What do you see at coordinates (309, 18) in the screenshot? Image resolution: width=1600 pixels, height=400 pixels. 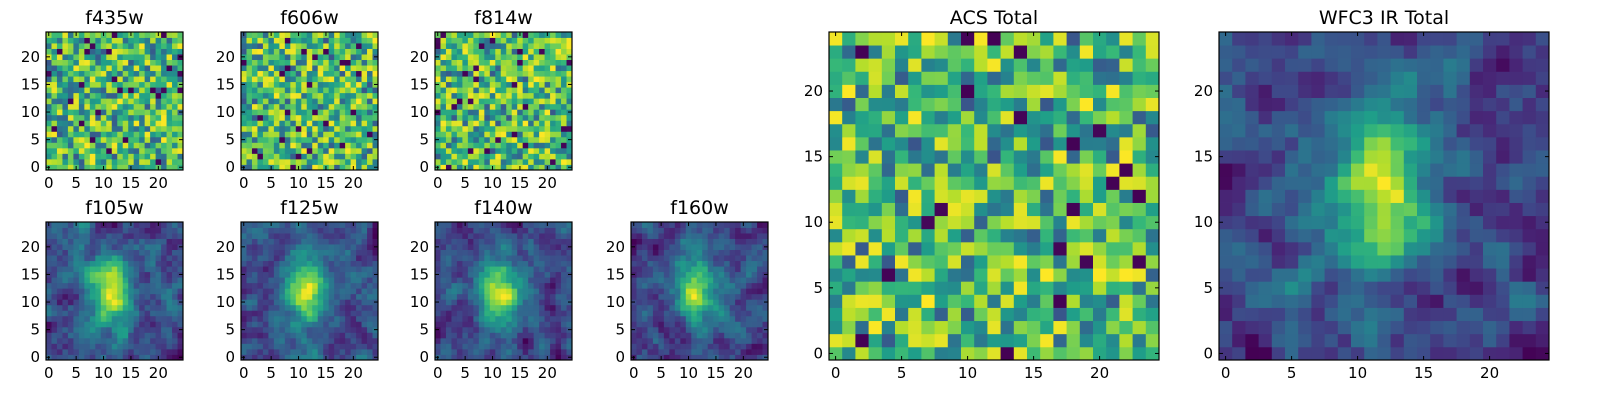 I see `panel-title: f606w` at bounding box center [309, 18].